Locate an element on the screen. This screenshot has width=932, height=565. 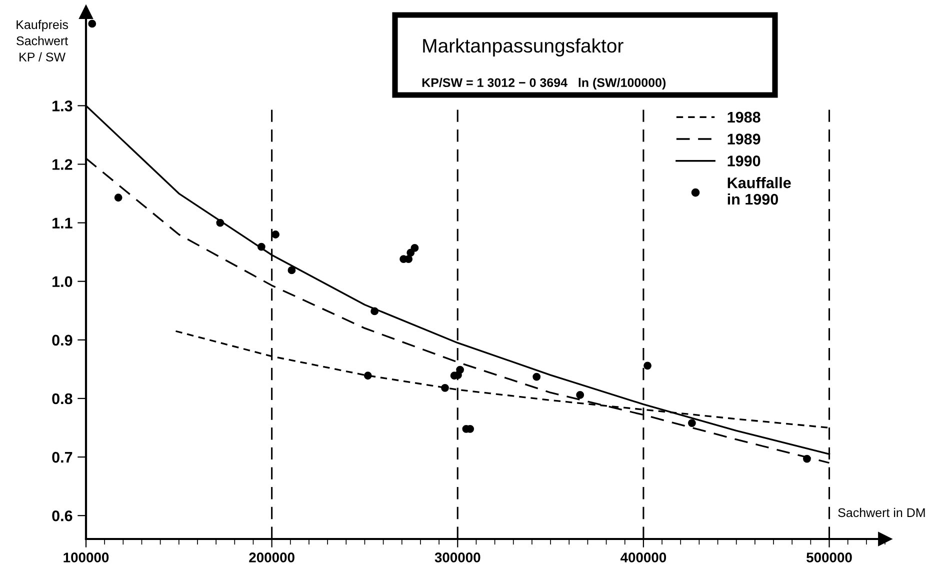
x-tick-label: 400000 is located at coordinates (643, 557).